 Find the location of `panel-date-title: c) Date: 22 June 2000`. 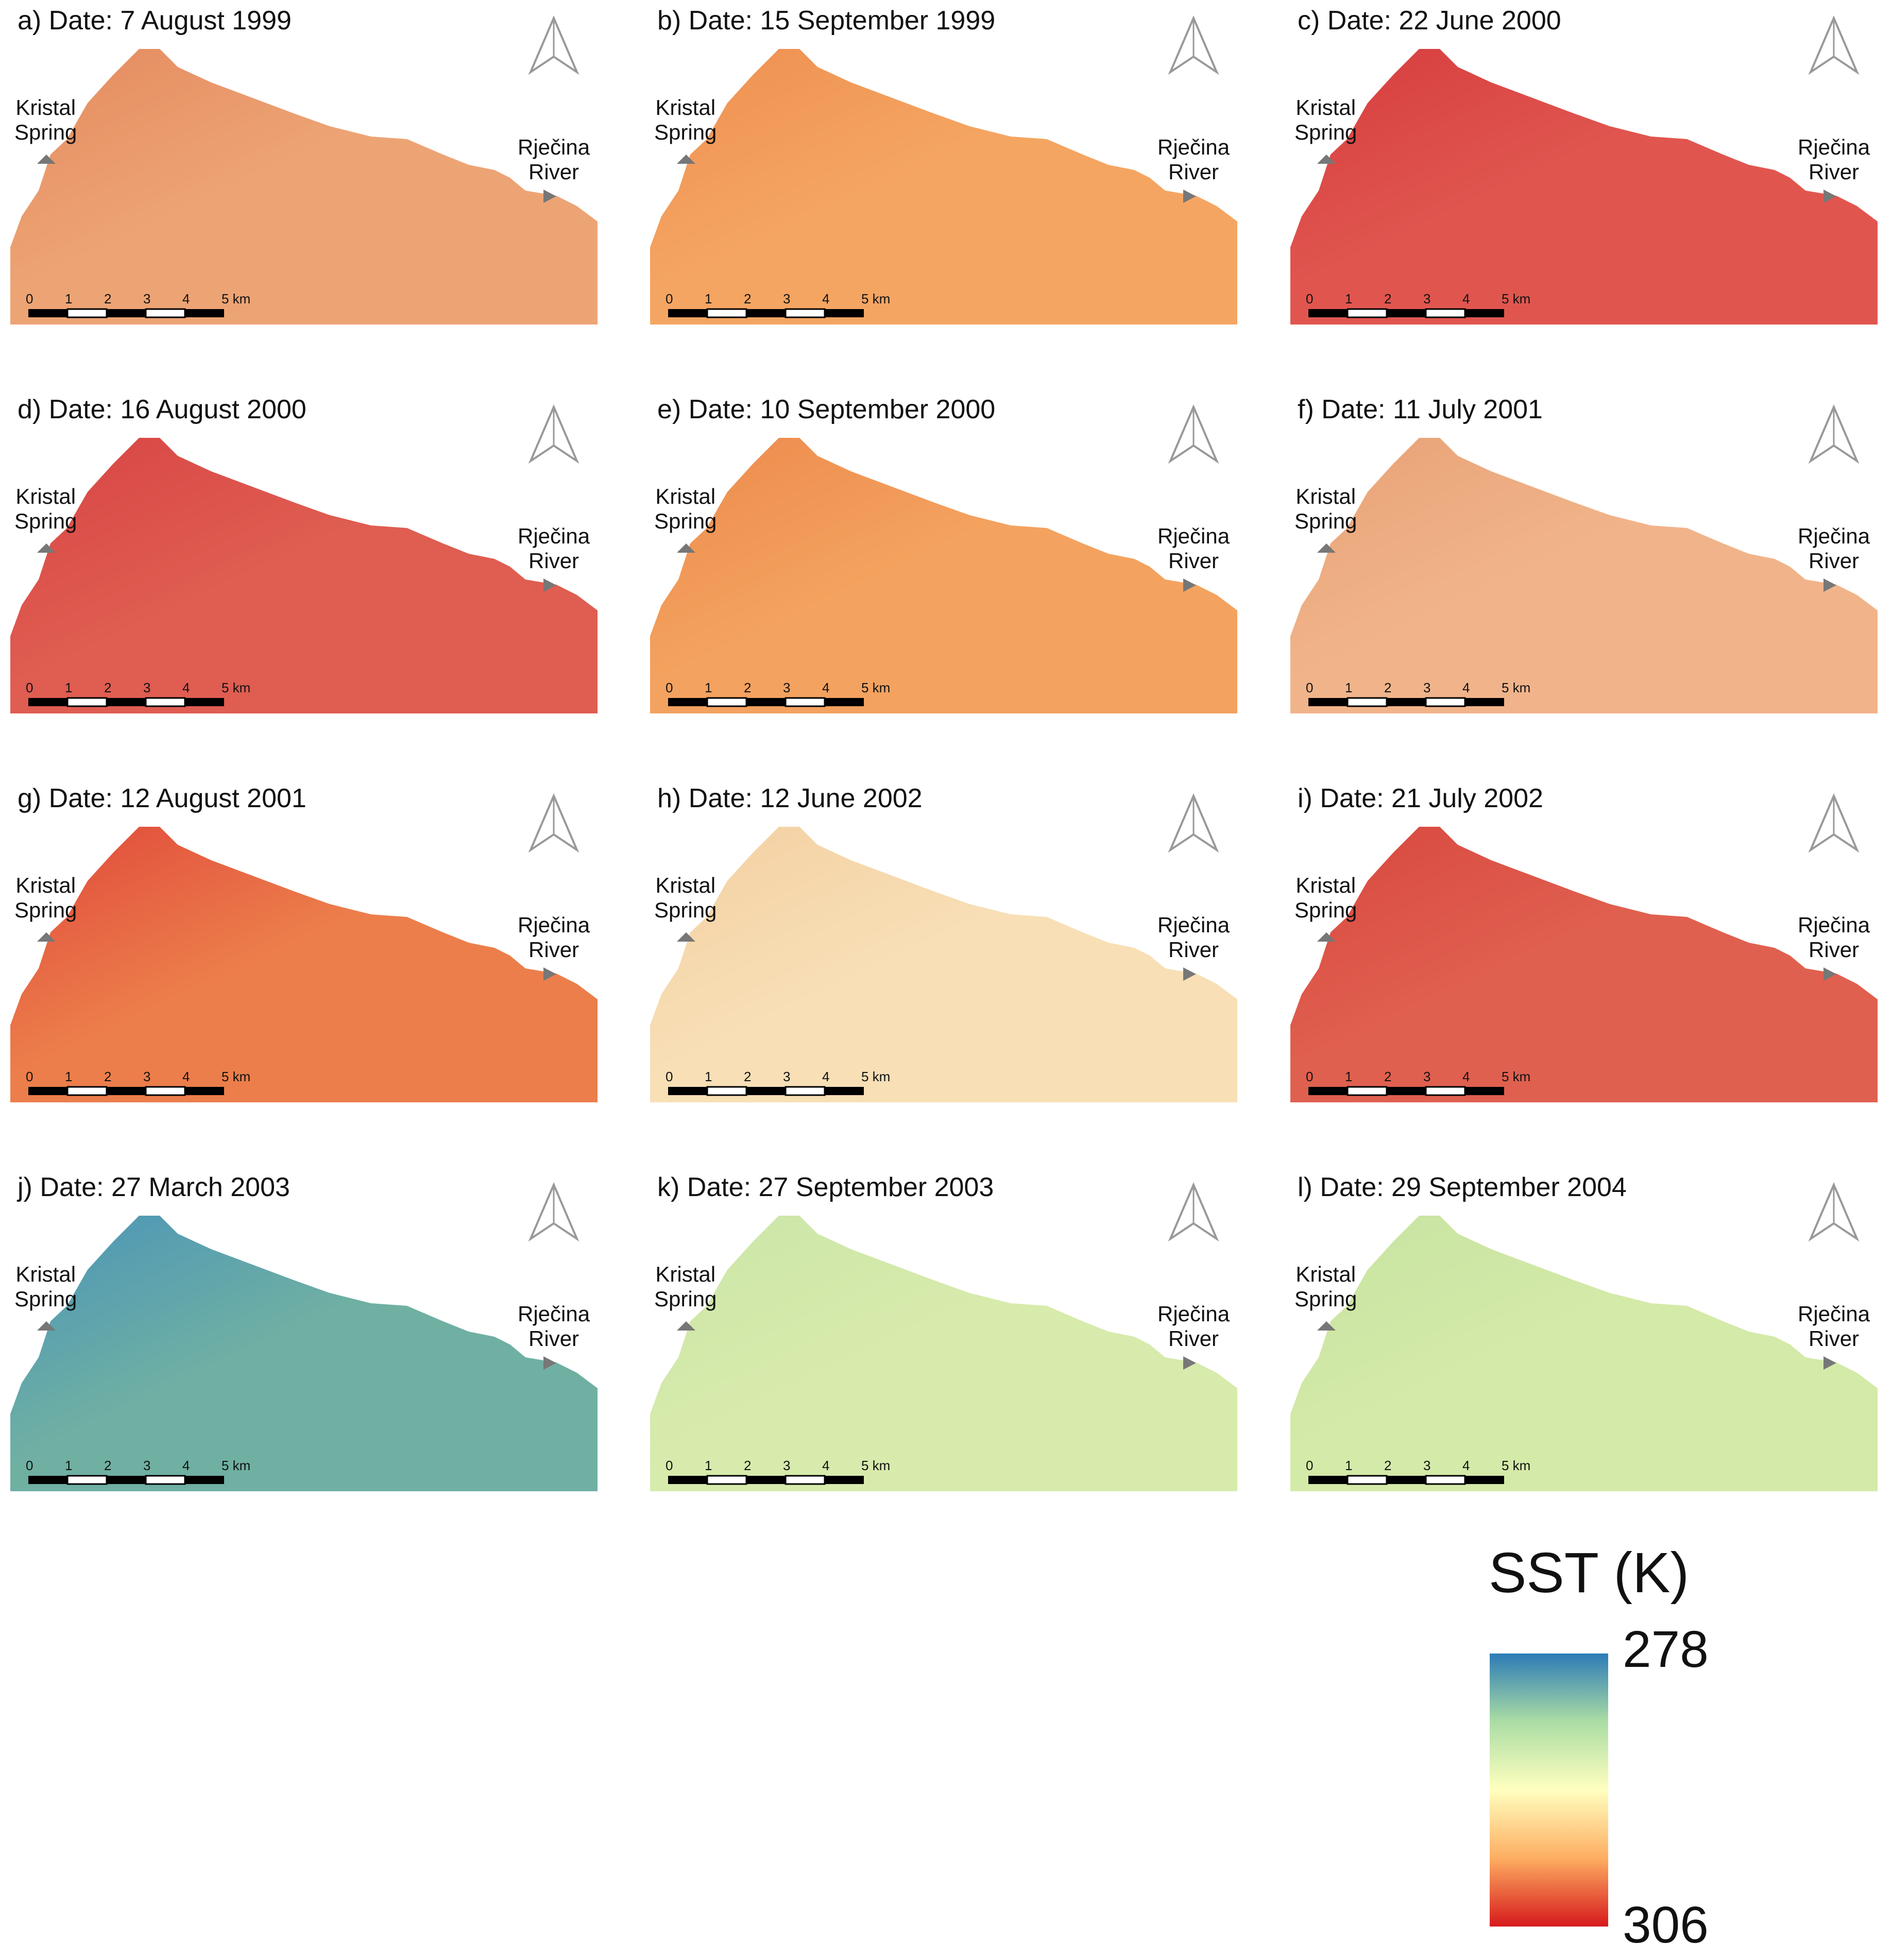

panel-date-title: c) Date: 22 June 2000 is located at coordinates (1429, 21).